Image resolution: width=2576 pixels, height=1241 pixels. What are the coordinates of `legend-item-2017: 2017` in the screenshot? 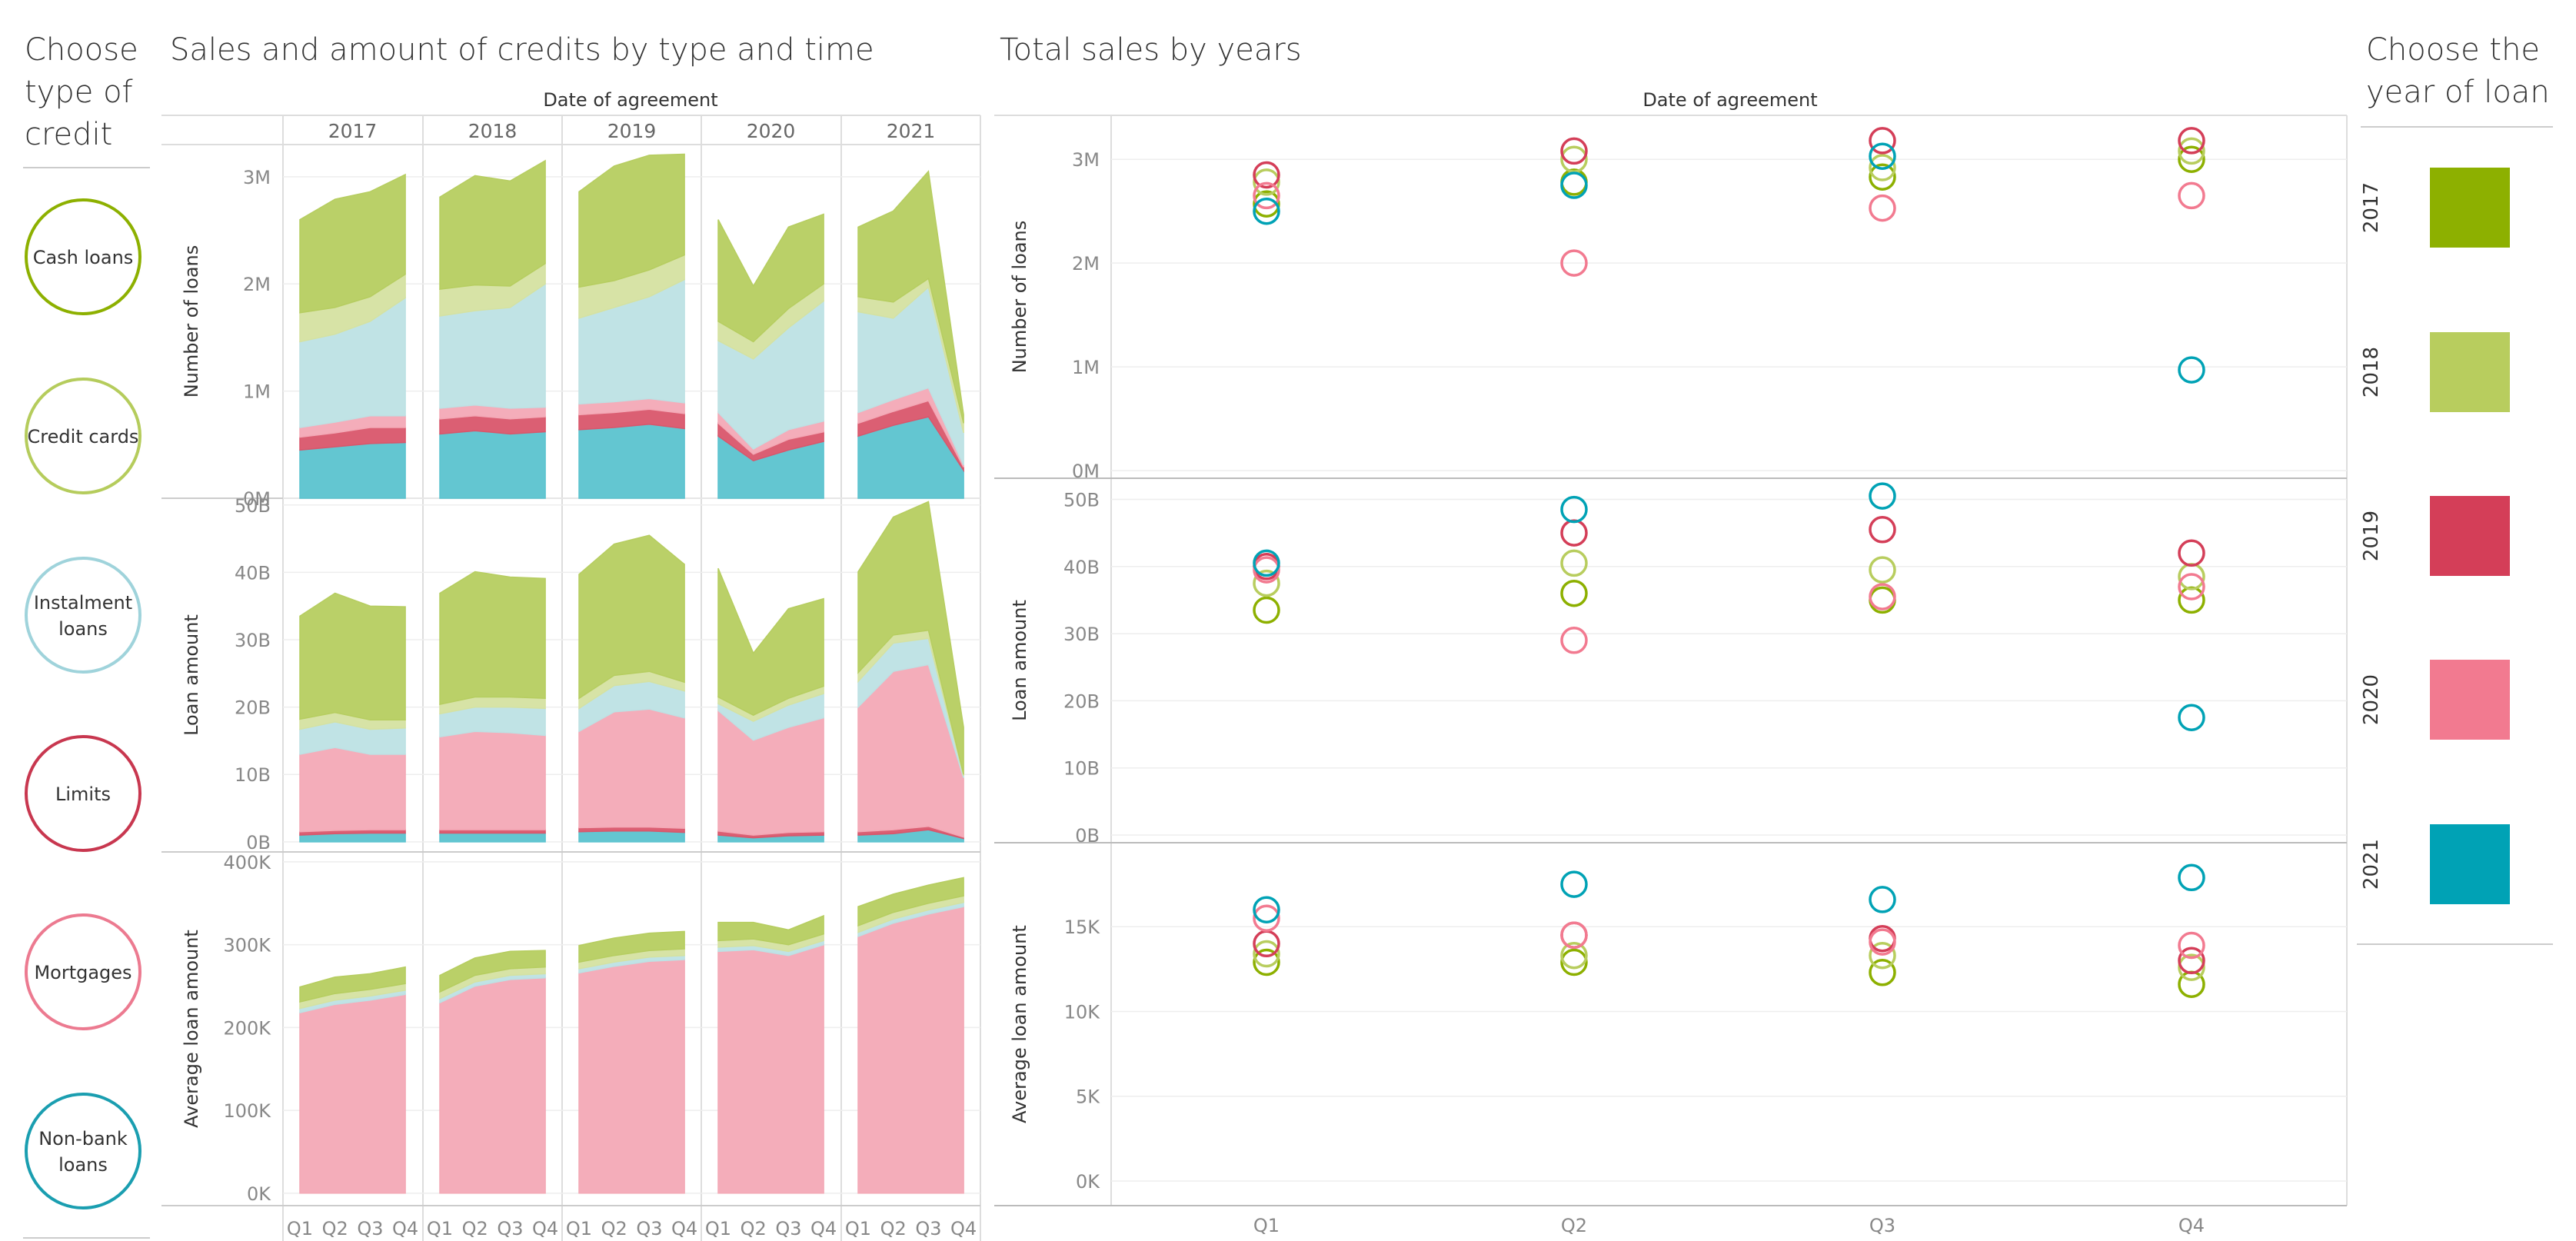 It's located at (2435, 208).